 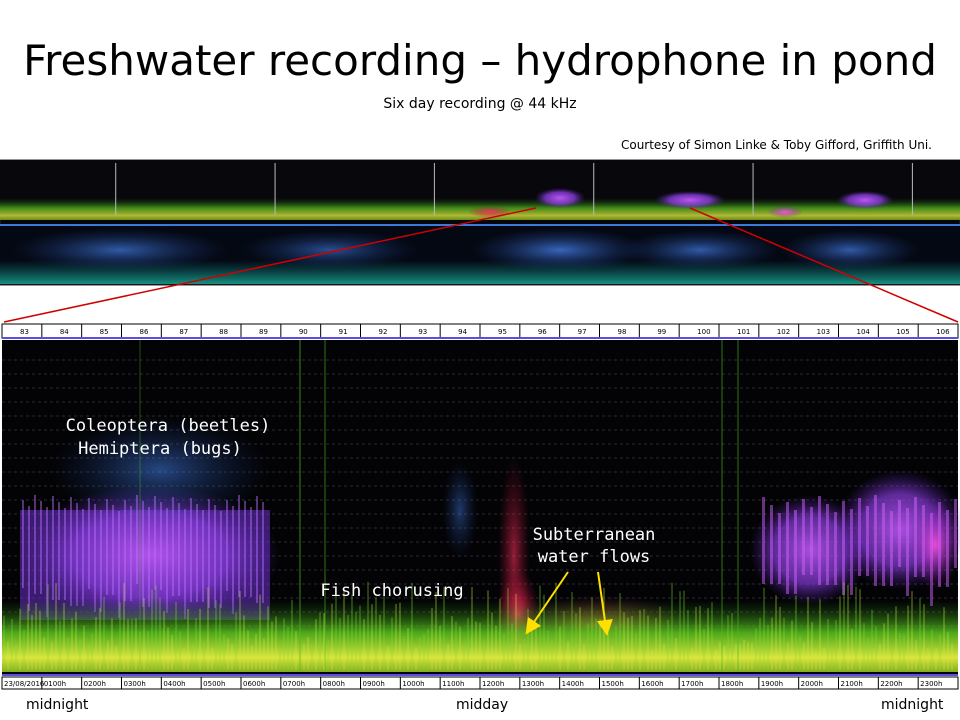 I want to click on zoom-connector-right, so click(x=824, y=265).